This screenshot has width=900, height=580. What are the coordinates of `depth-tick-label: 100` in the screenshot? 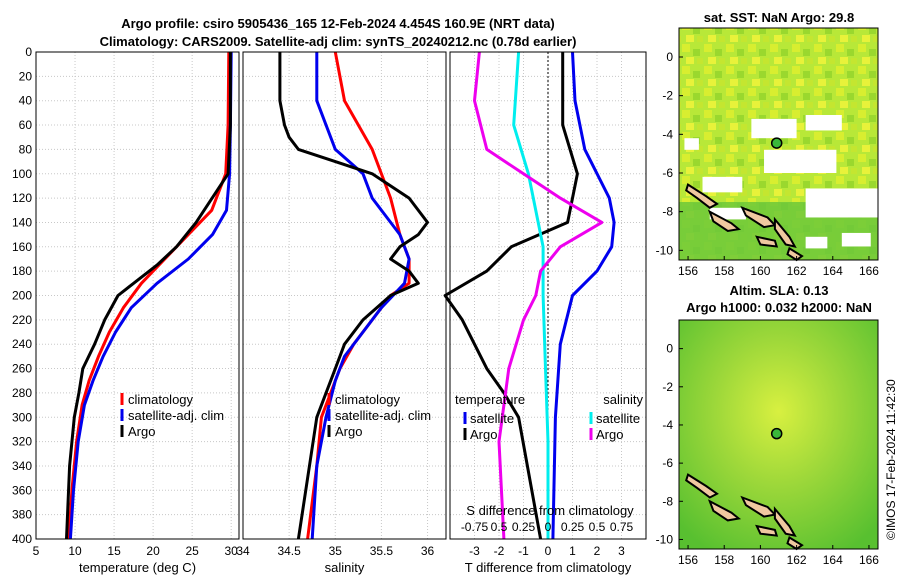 It's located at (22, 174).